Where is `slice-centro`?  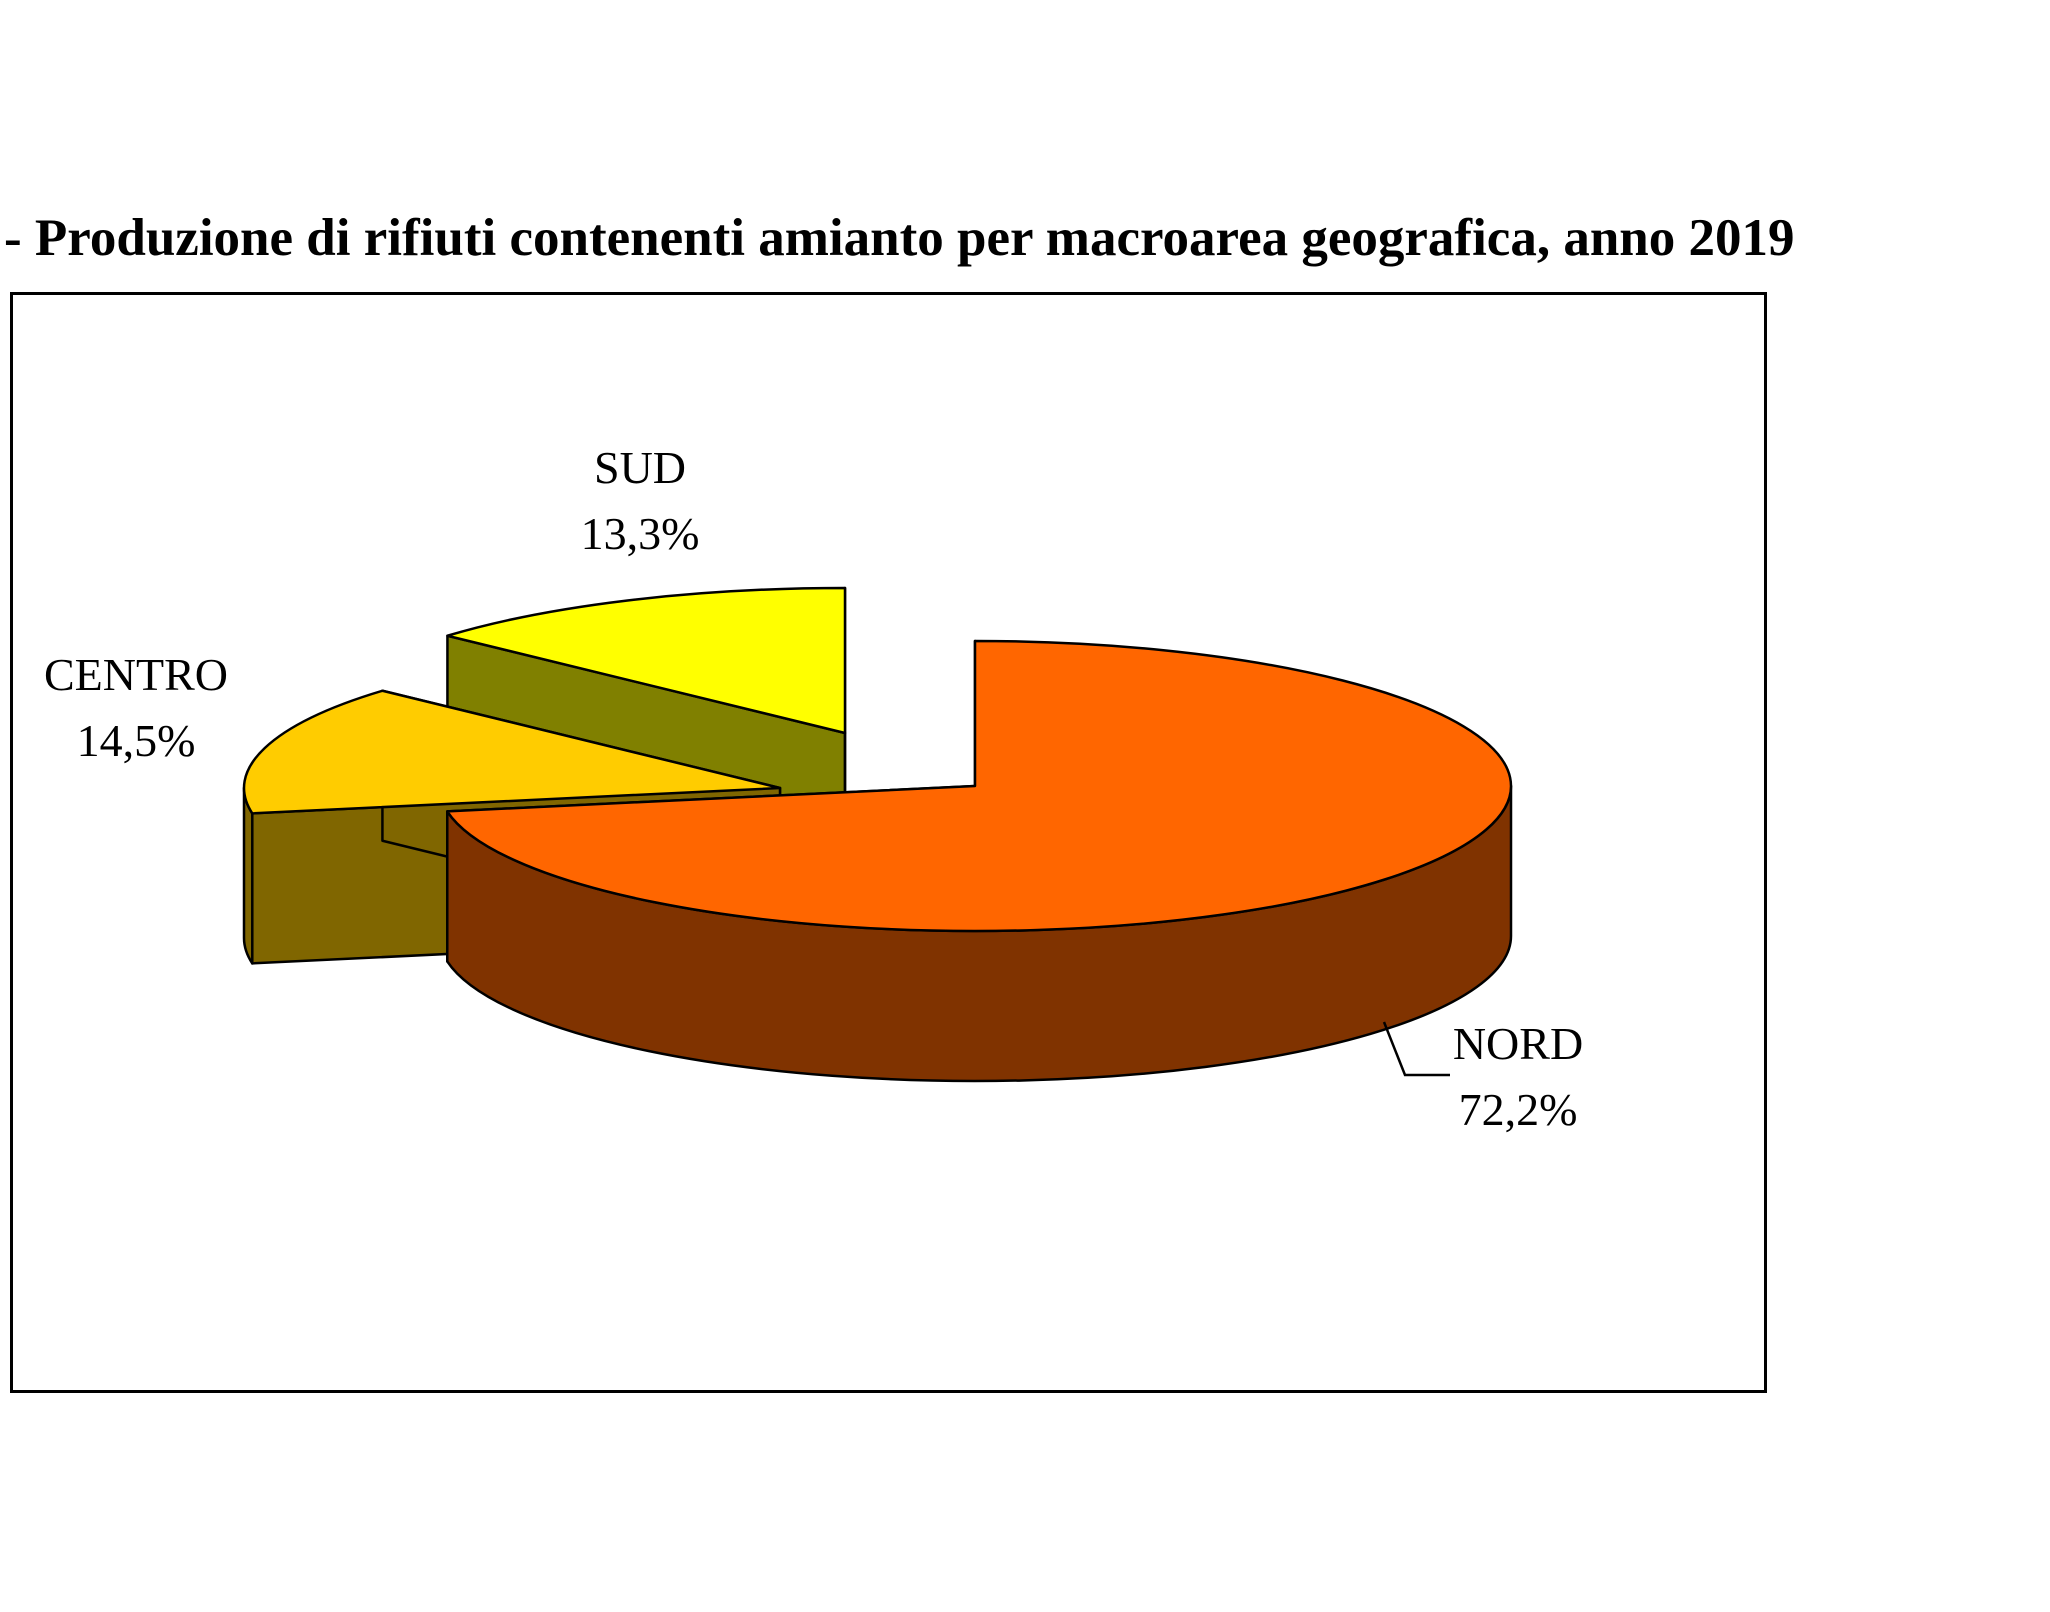 slice-centro is located at coordinates (512, 752).